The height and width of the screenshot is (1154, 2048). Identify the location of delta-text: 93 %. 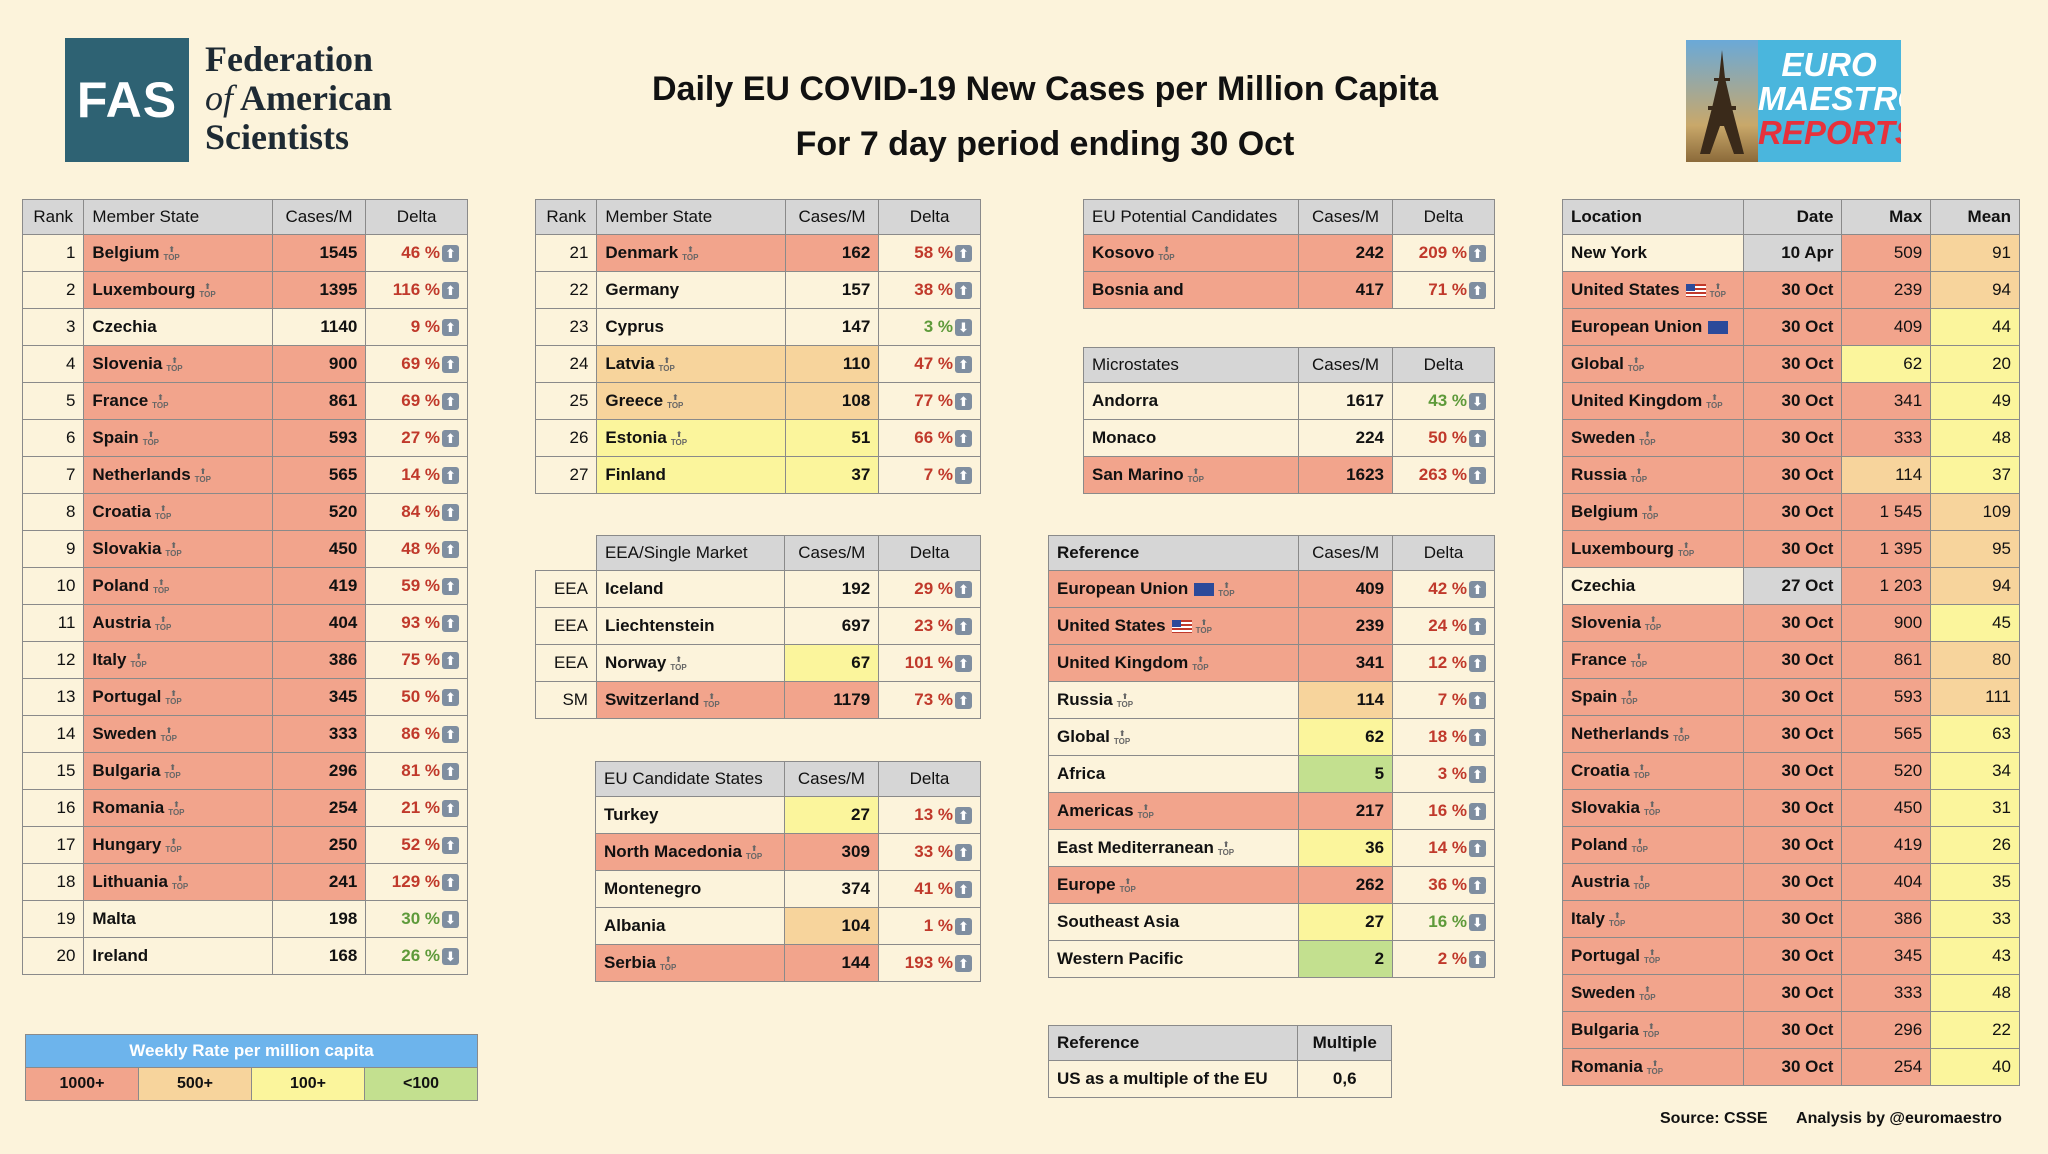
(420, 622).